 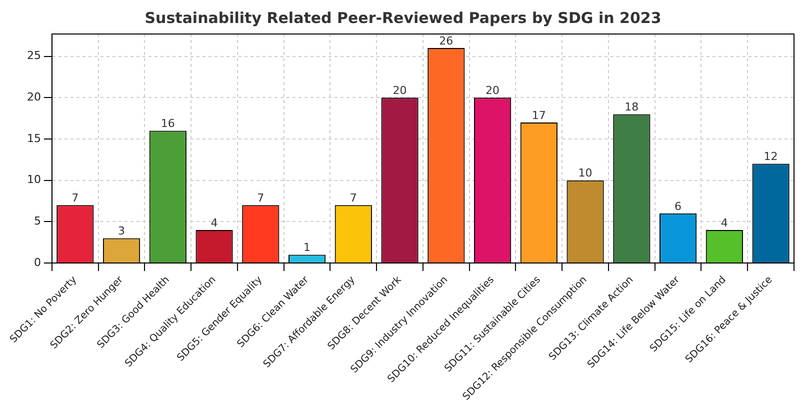 What do you see at coordinates (403, 17) in the screenshot?
I see `chart-title: Sustainability Related Peer-Reviewed Papers by SDG in 2023` at bounding box center [403, 17].